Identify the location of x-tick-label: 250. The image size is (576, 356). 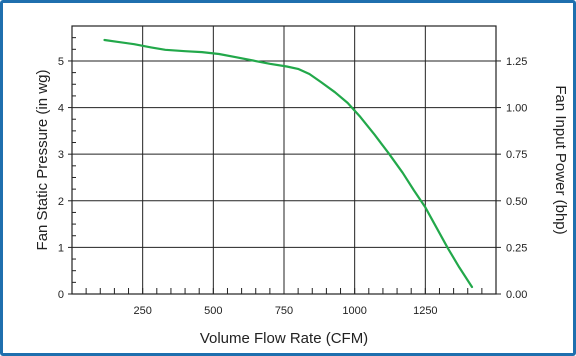
(142, 311).